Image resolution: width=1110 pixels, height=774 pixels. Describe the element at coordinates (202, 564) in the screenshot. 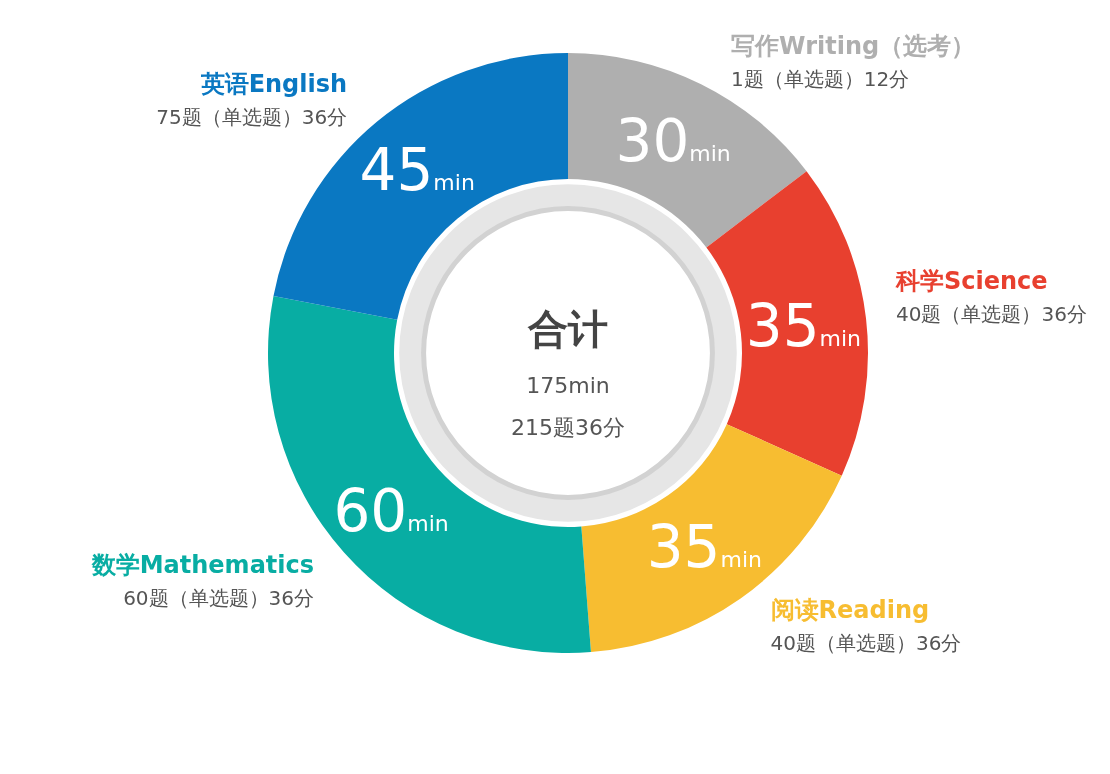

I see `slice-label: 数学Mathematics` at that location.